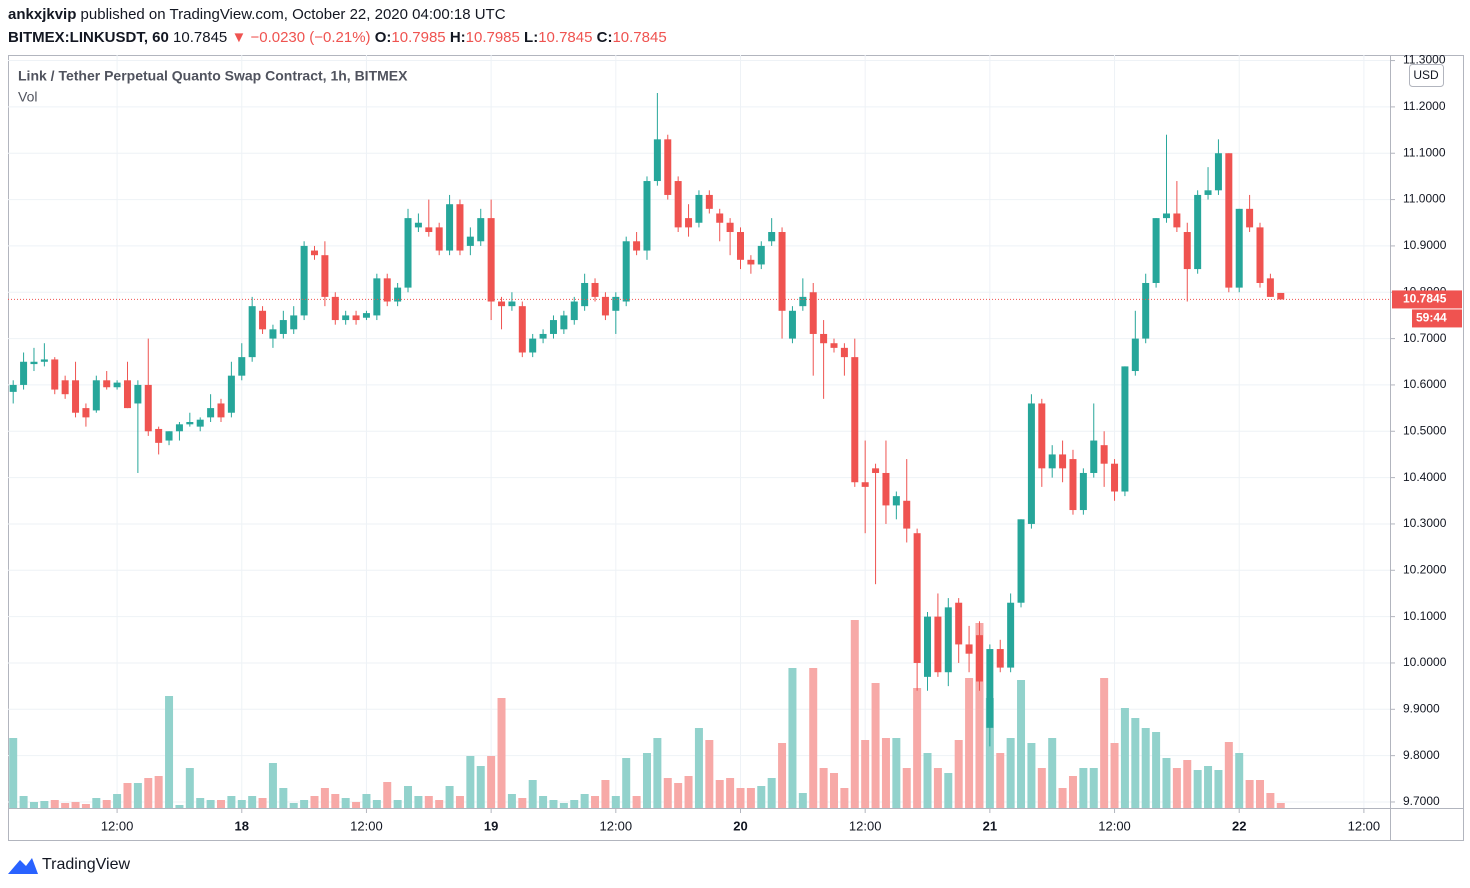 The image size is (1470, 888). I want to click on y-tick-label: 10.5000, so click(1425, 430).